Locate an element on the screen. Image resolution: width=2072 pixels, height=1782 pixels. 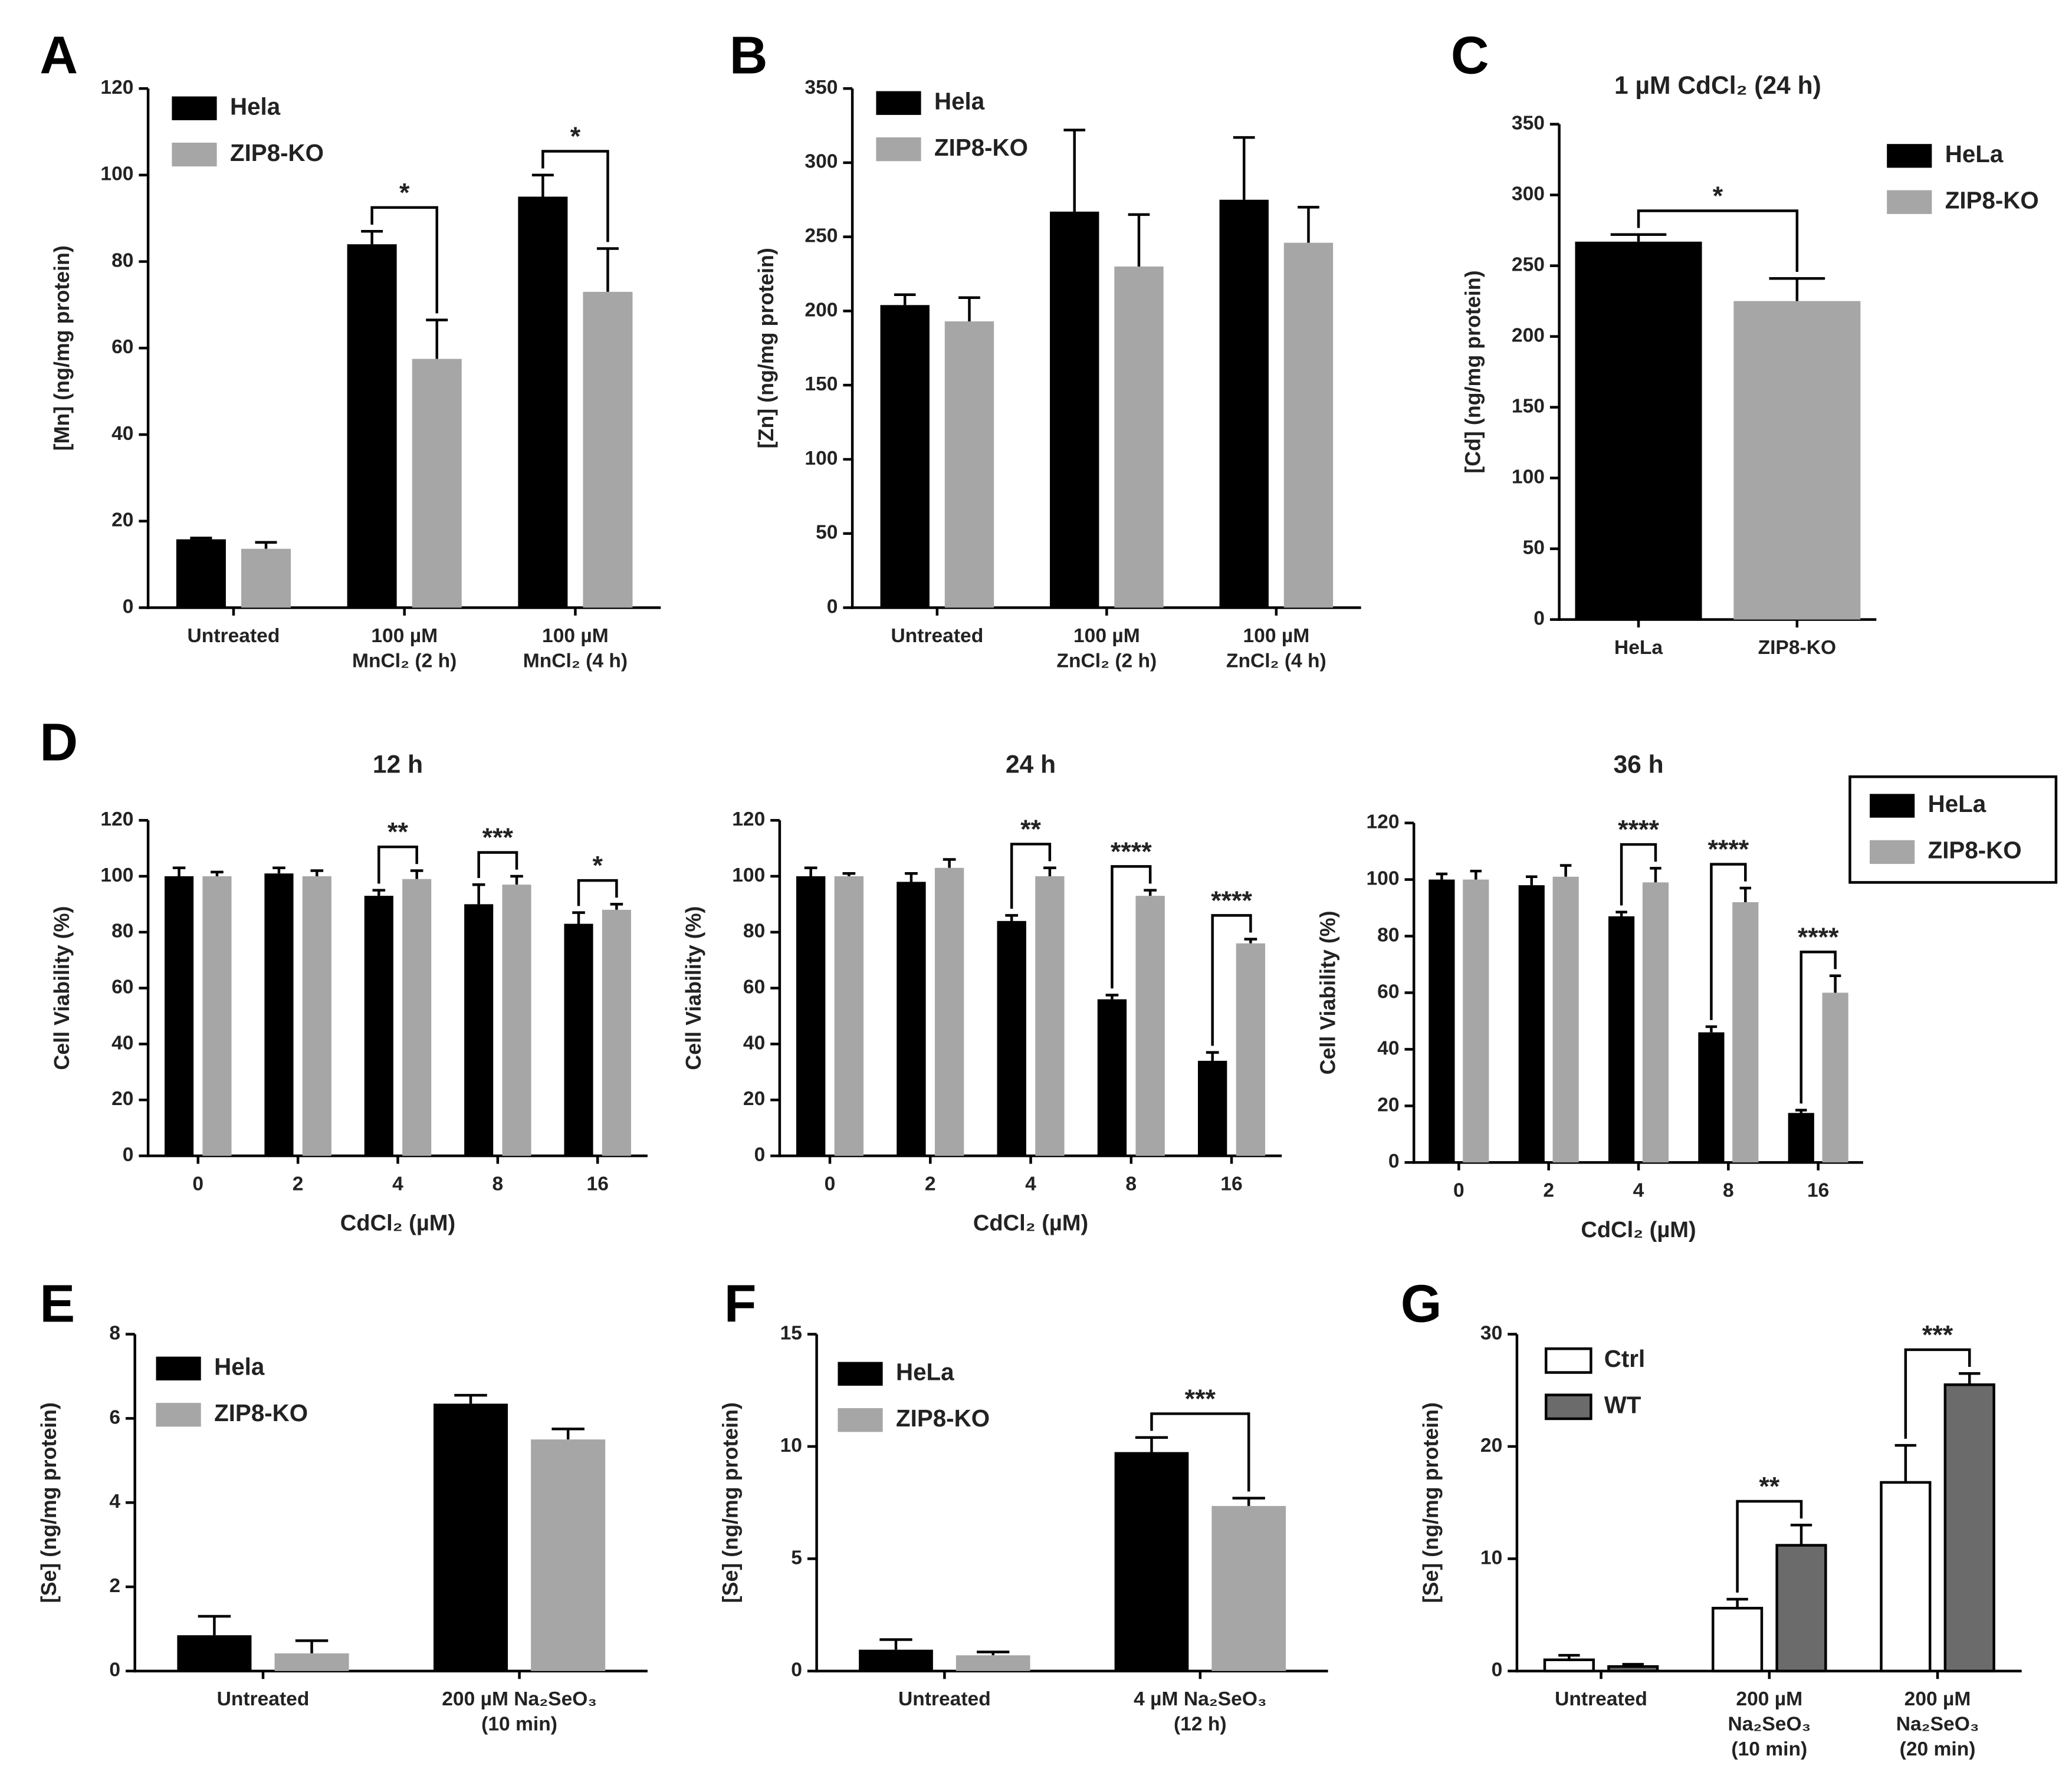
panel-label: C is located at coordinates (1470, 54).